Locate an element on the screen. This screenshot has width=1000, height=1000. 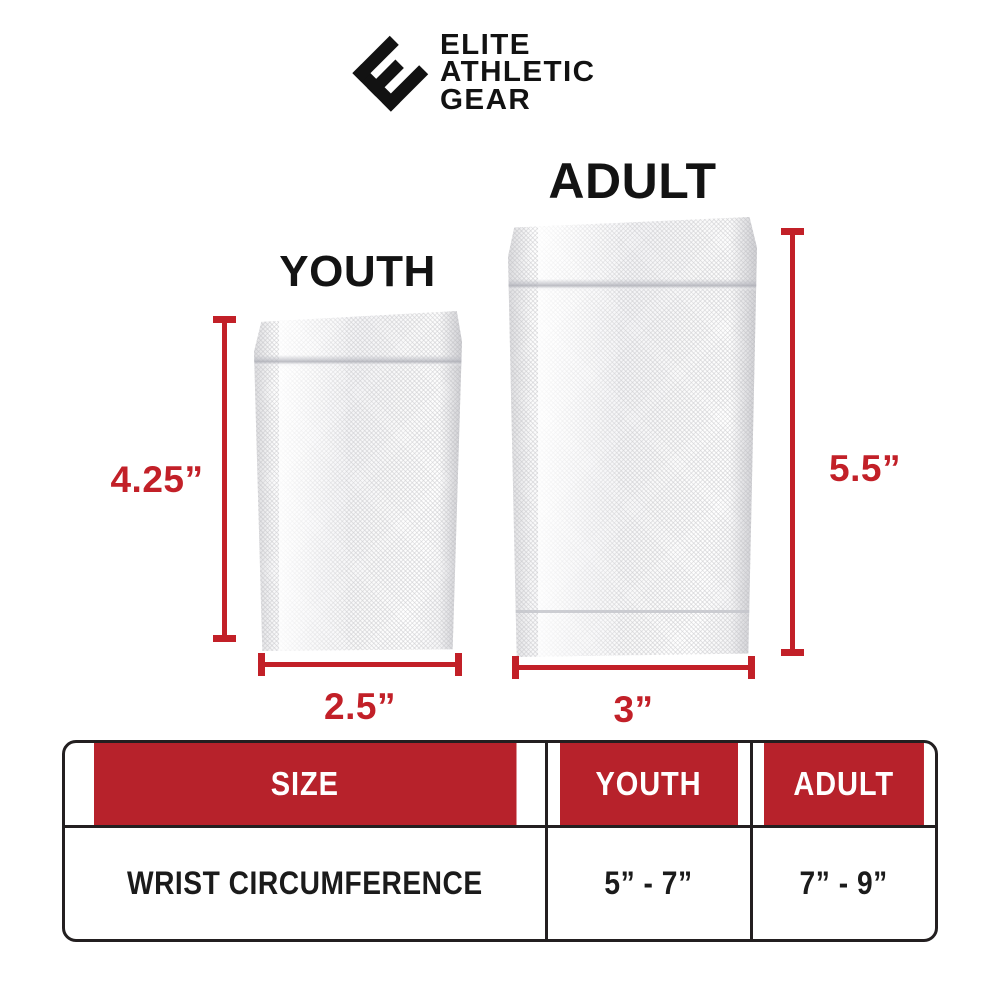
brand-logo: ELITE ATHLETIC GEAR is located at coordinates (502, 72).